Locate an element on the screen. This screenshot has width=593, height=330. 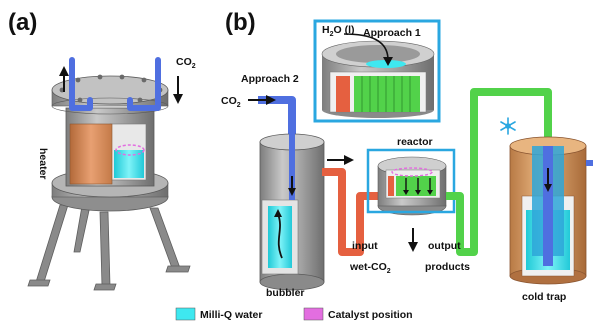
heater-label: heater is located at coordinates (43, 164).